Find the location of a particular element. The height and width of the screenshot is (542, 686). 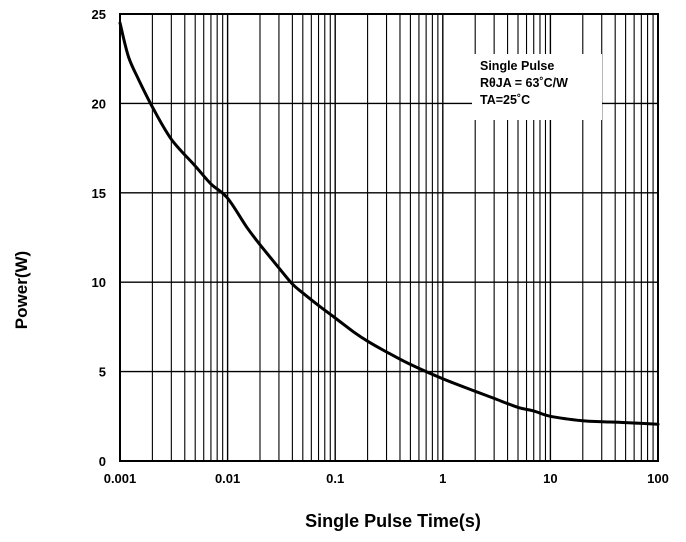

chart-annotation-box: Single Pulse RθJA = 63˚C/W TA=25˚C is located at coordinates (537, 87).